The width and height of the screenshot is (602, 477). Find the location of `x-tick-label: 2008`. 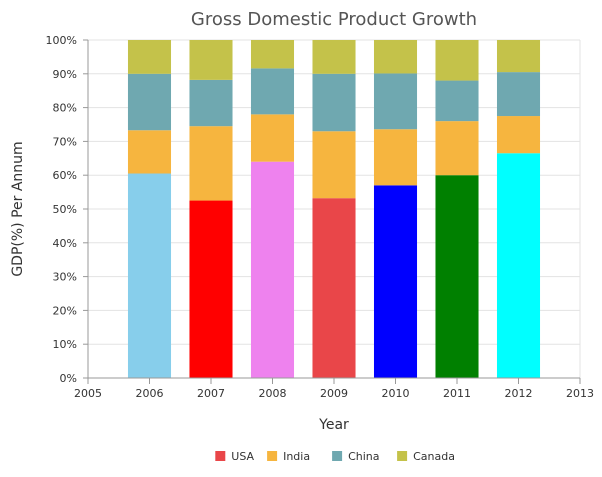

x-tick-label: 2008 is located at coordinates (273, 393).